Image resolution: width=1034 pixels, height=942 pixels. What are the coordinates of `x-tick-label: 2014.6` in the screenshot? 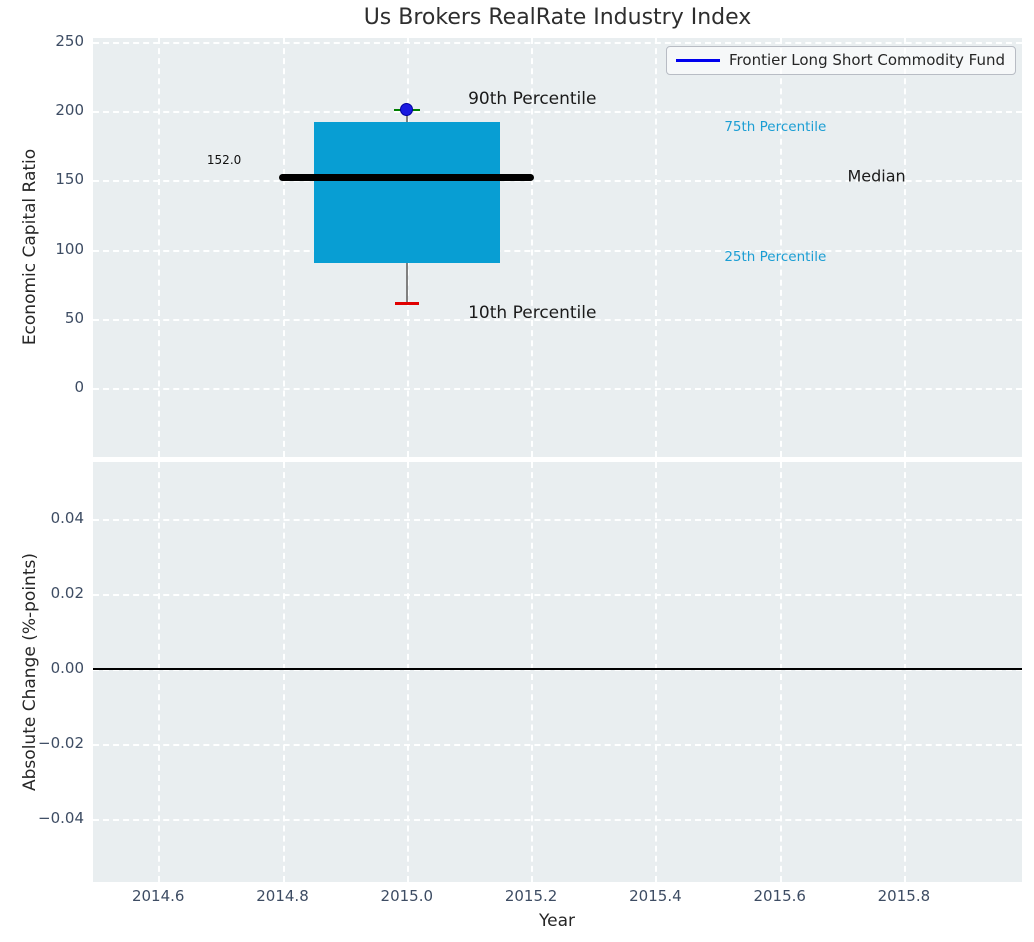 It's located at (158, 896).